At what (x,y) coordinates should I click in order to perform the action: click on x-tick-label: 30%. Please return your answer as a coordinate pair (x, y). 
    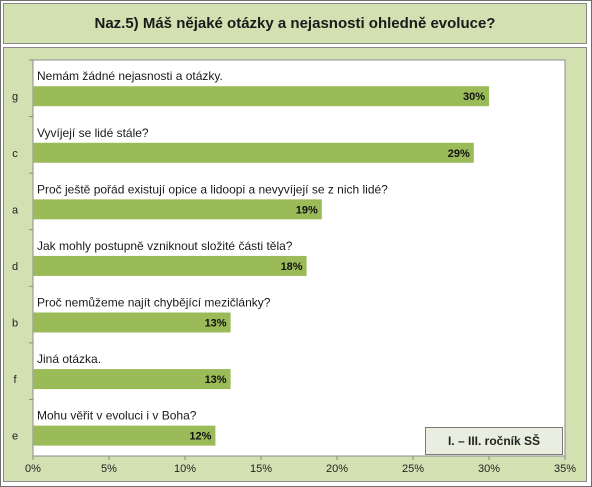
    Looking at the image, I should click on (489, 469).